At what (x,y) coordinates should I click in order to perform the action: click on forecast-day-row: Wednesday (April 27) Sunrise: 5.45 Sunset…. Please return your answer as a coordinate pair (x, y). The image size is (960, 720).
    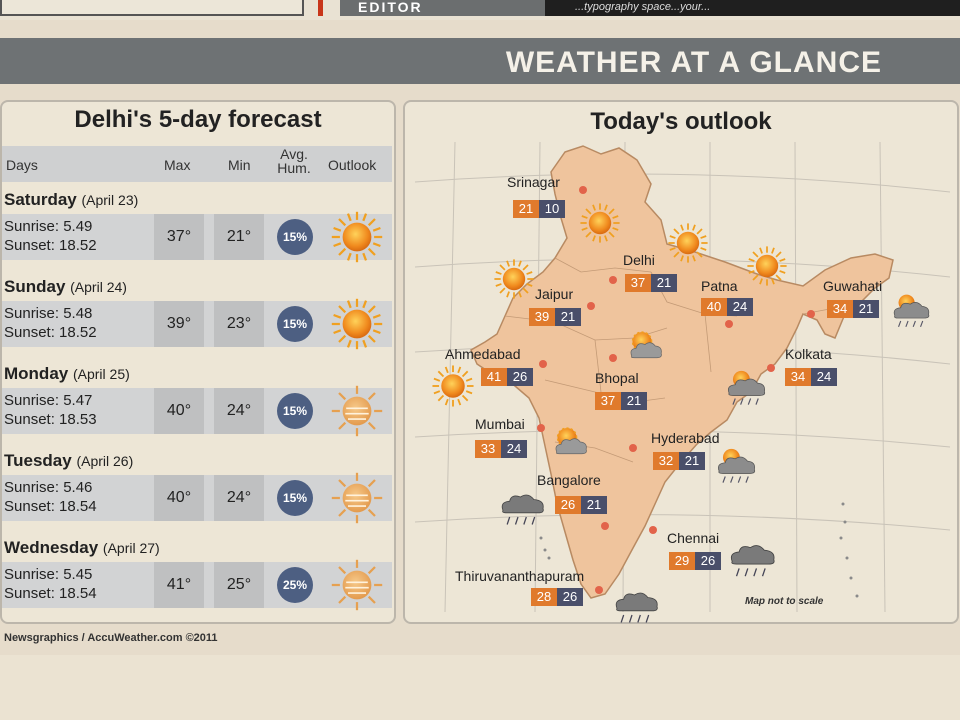
    Looking at the image, I should click on (198, 581).